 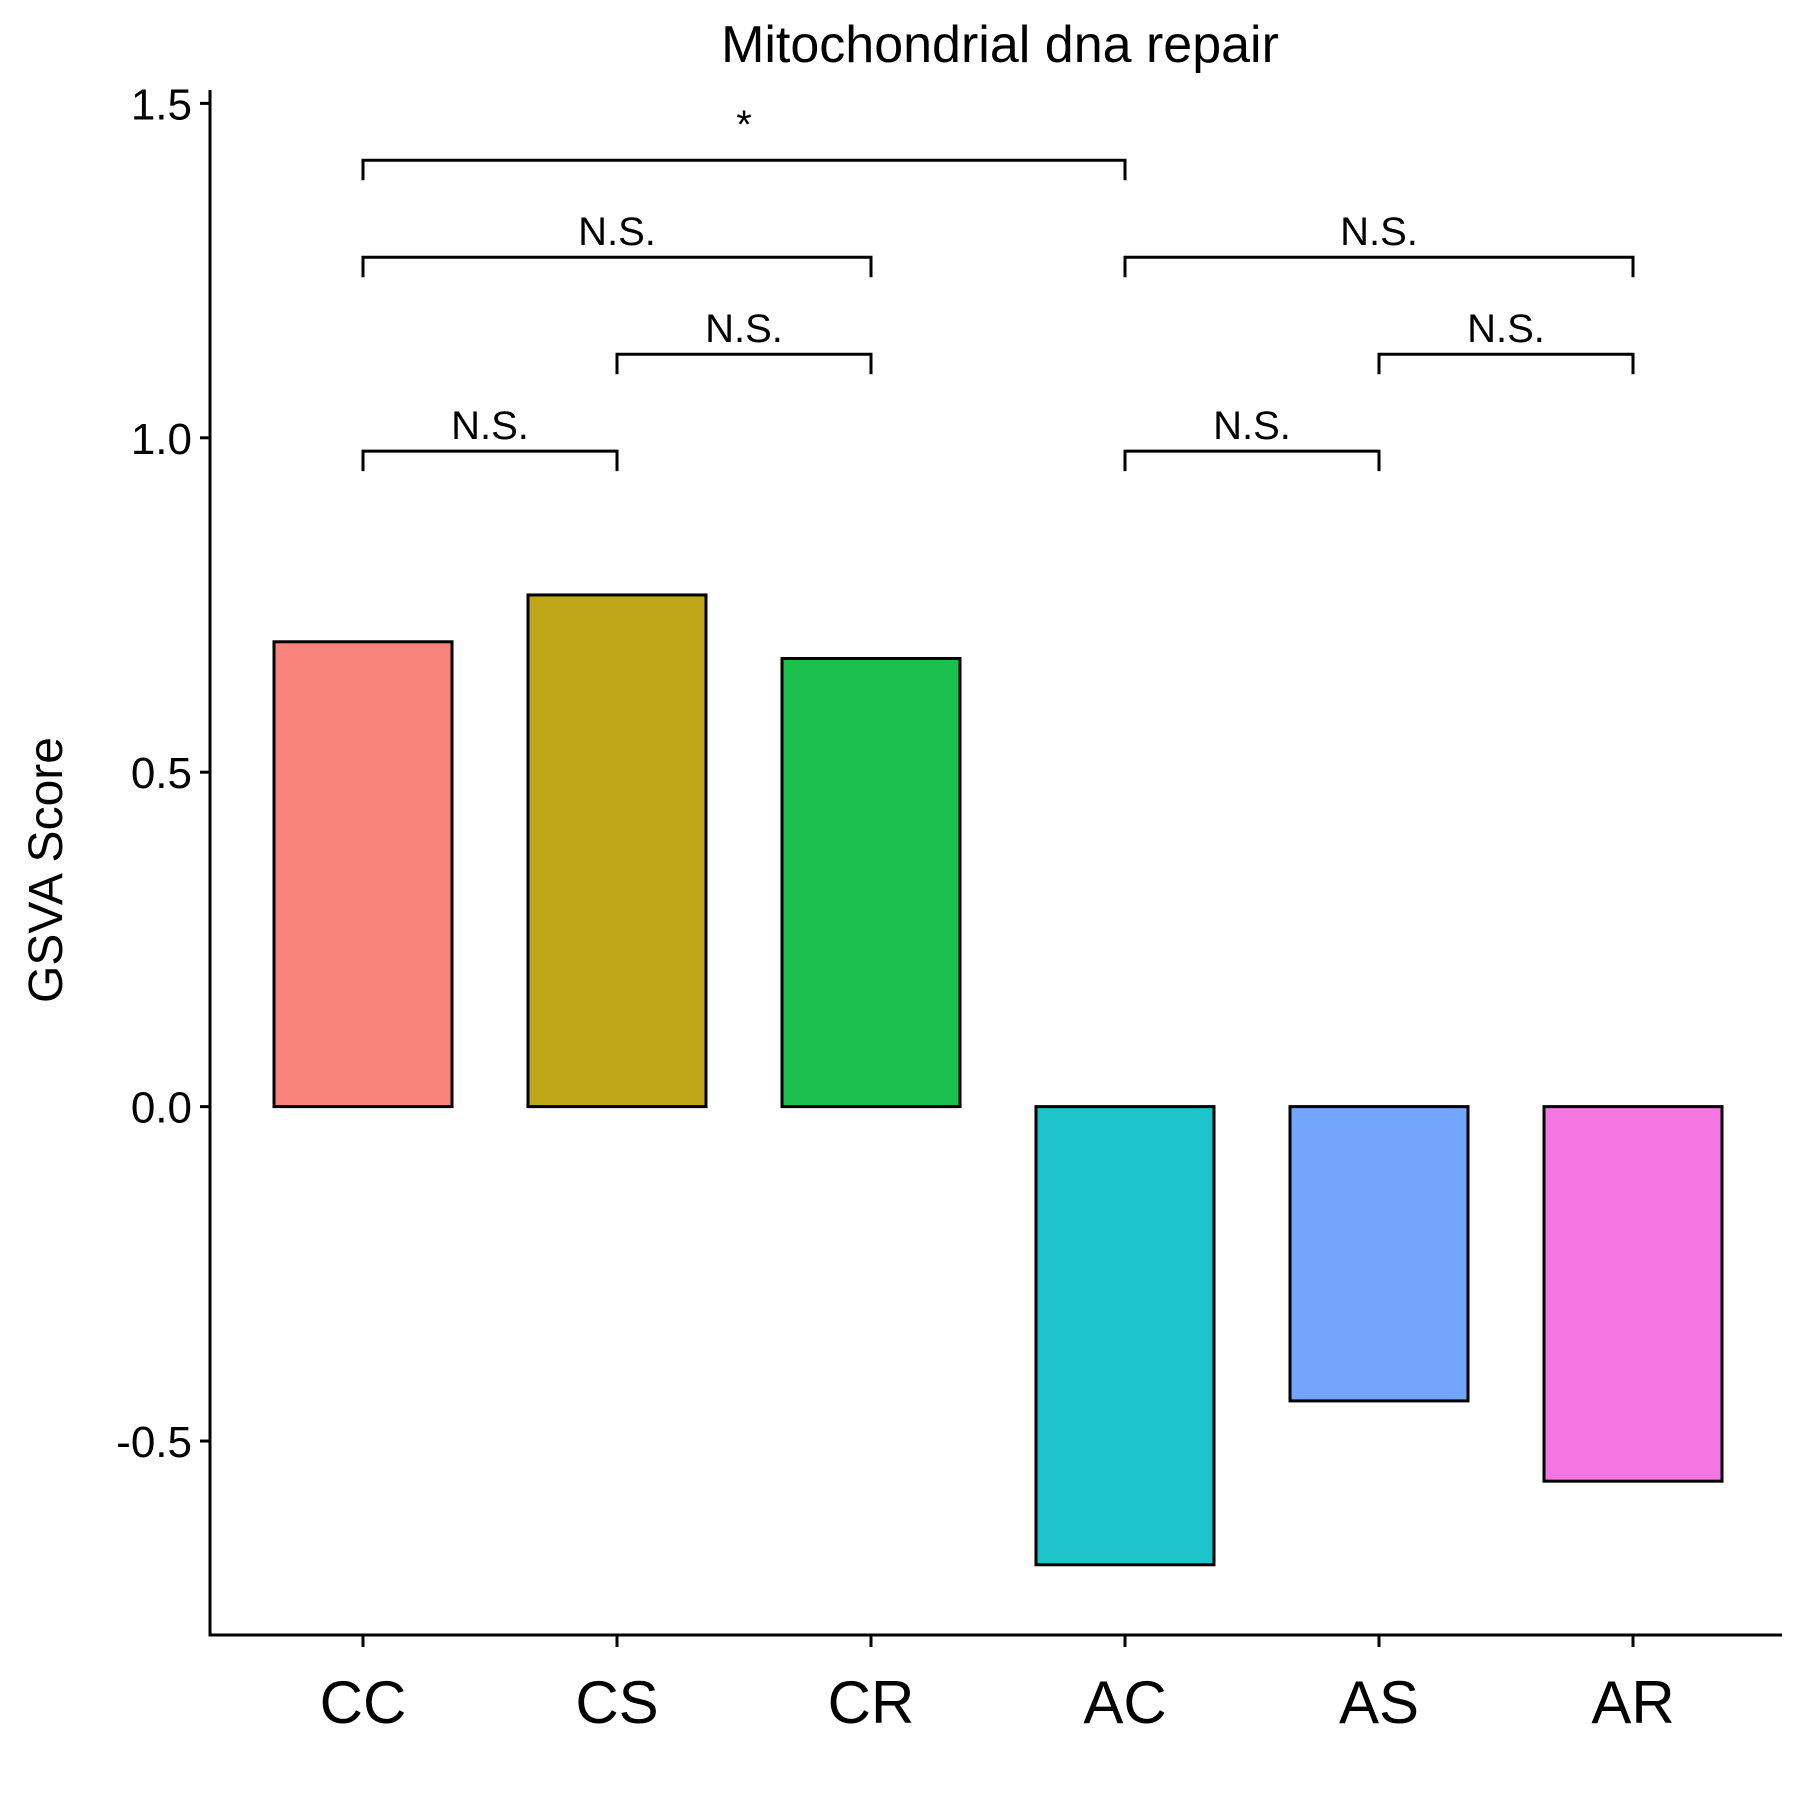 I want to click on bracket-ac-ar, so click(x=1379, y=266).